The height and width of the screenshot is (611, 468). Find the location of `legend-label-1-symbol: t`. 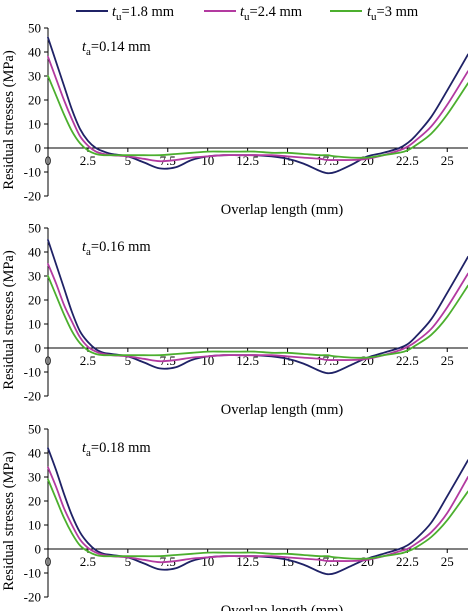

legend-label-1-symbol: t is located at coordinates (114, 12).